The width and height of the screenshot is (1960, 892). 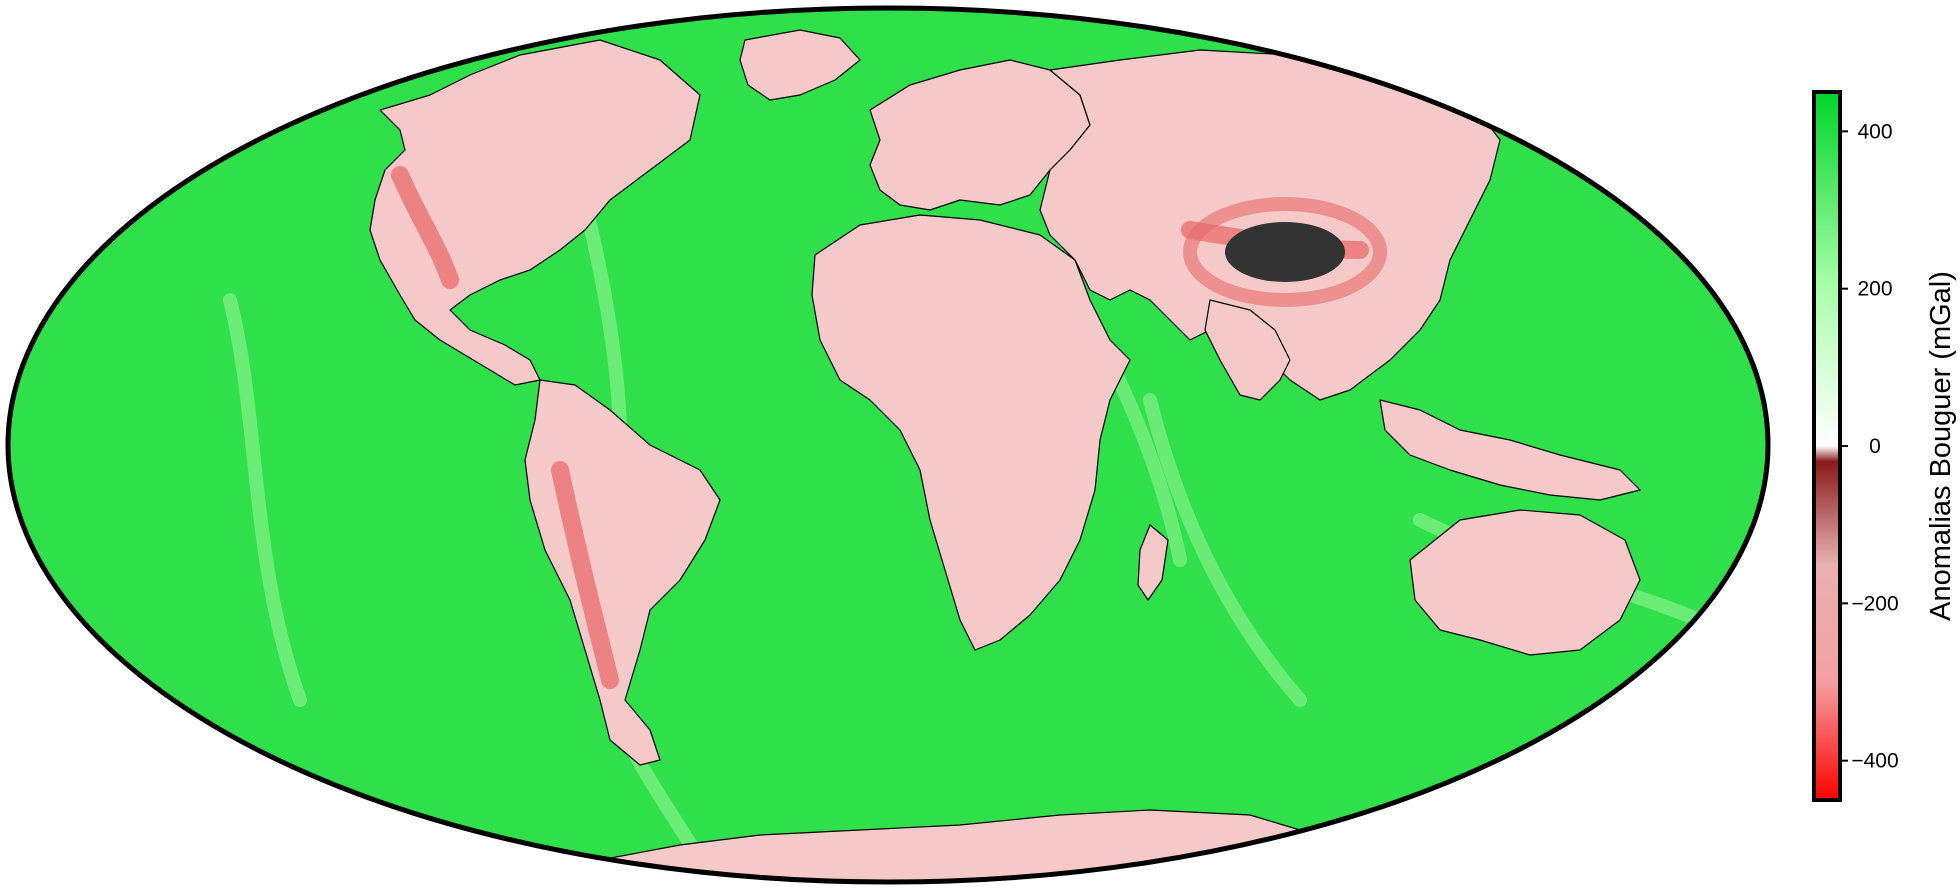 What do you see at coordinates (1510, 450) in the screenshot?
I see `land-southeast-asia` at bounding box center [1510, 450].